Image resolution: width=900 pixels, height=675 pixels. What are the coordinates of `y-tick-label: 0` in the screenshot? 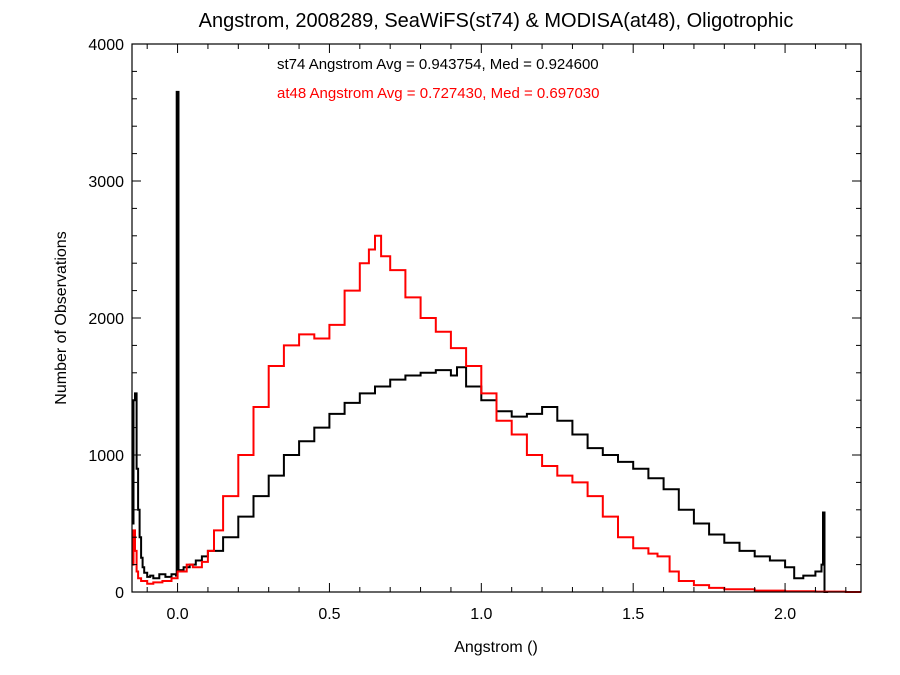 It's located at (119, 593).